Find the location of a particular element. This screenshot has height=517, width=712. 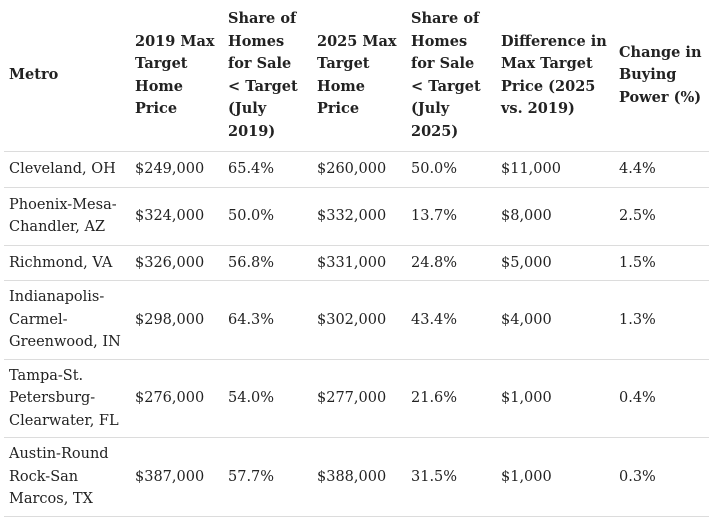

cell-difference: $8,000 is located at coordinates (555, 216).